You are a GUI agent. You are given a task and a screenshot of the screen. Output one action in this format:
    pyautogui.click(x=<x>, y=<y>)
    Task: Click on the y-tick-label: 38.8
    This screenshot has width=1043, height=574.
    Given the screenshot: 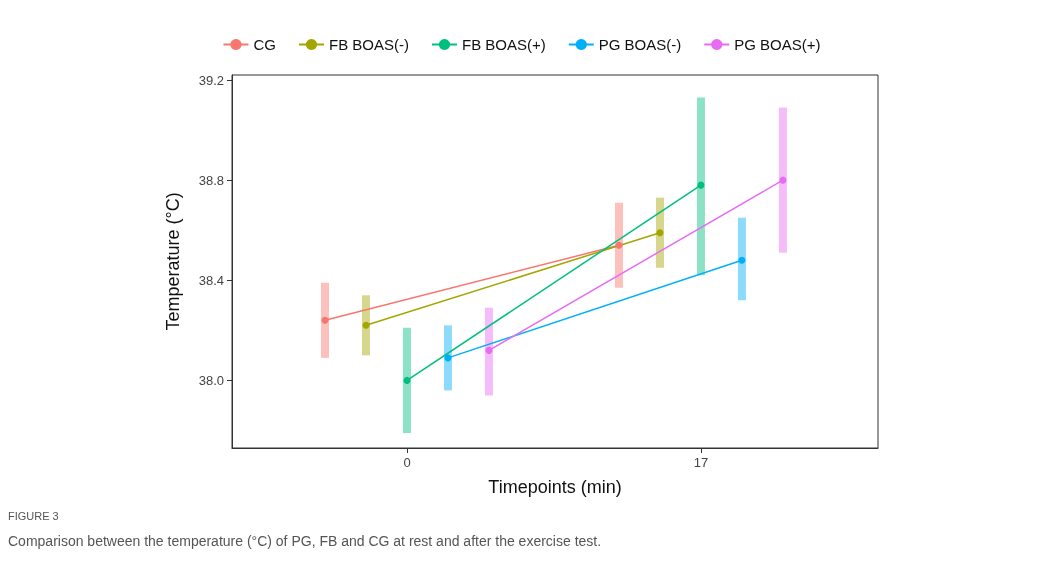 What is the action you would take?
    pyautogui.click(x=211, y=180)
    